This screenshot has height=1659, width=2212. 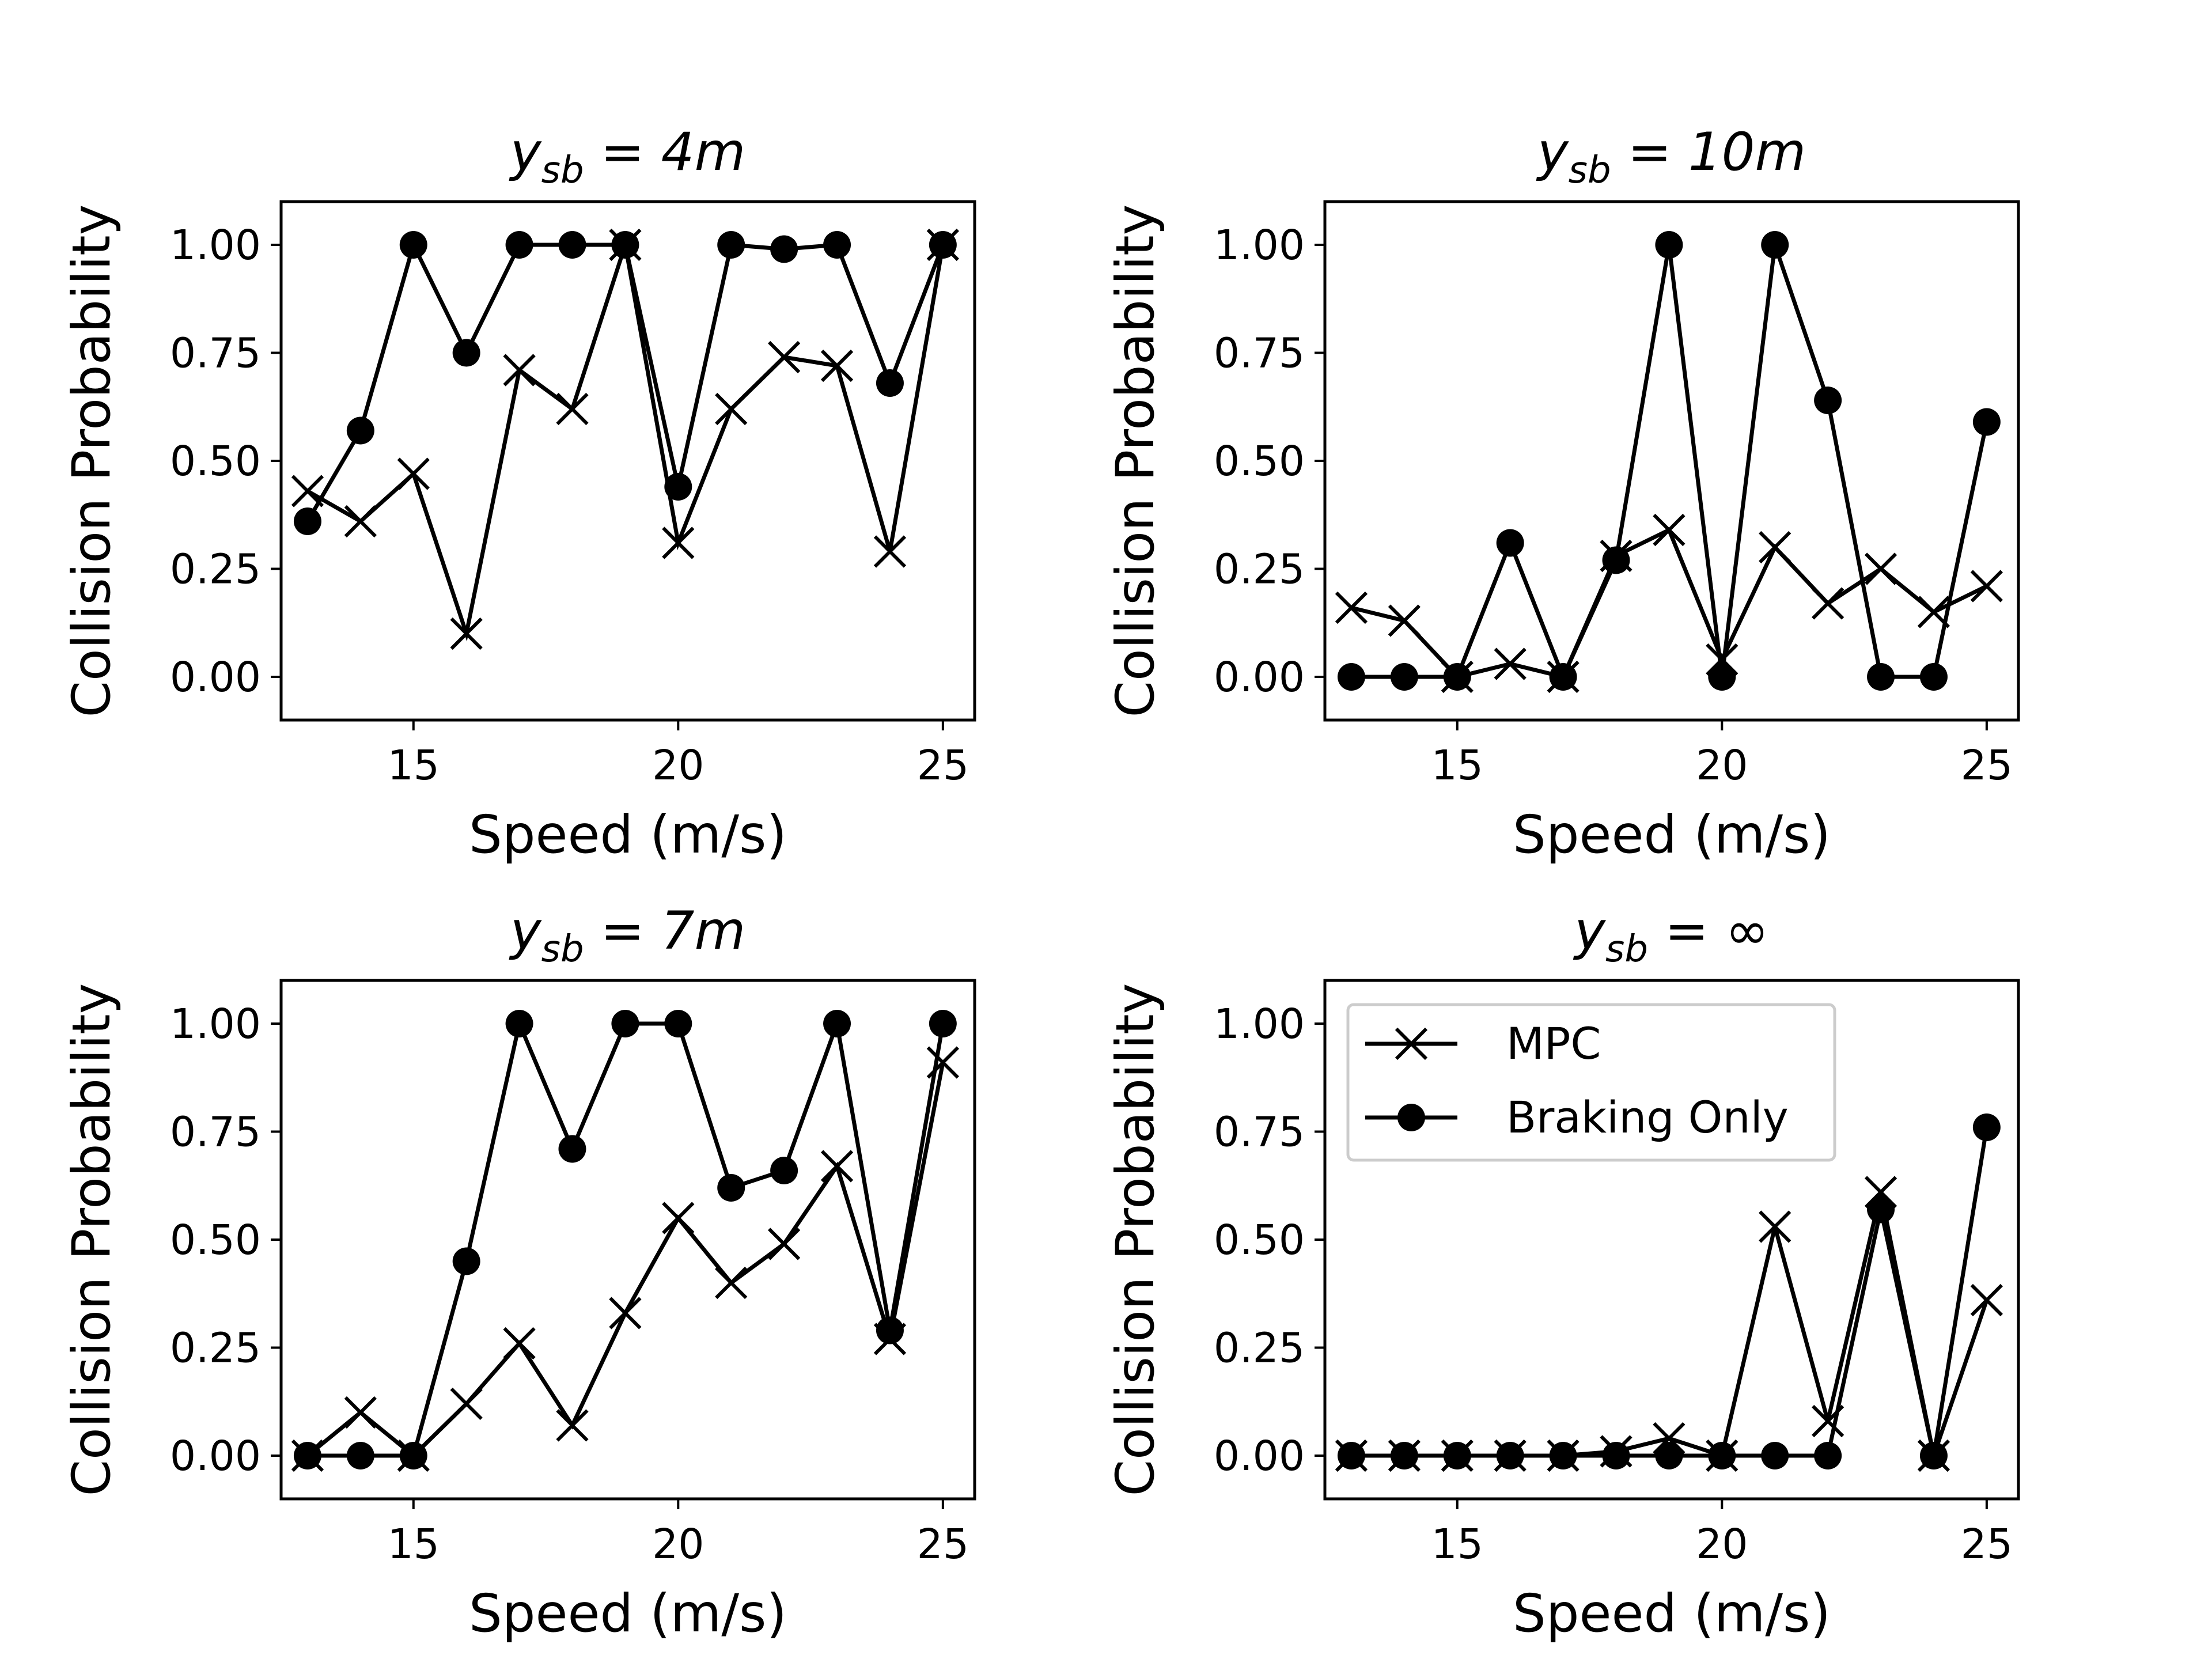 What do you see at coordinates (1411, 1043) in the screenshot?
I see `legend-x-marker` at bounding box center [1411, 1043].